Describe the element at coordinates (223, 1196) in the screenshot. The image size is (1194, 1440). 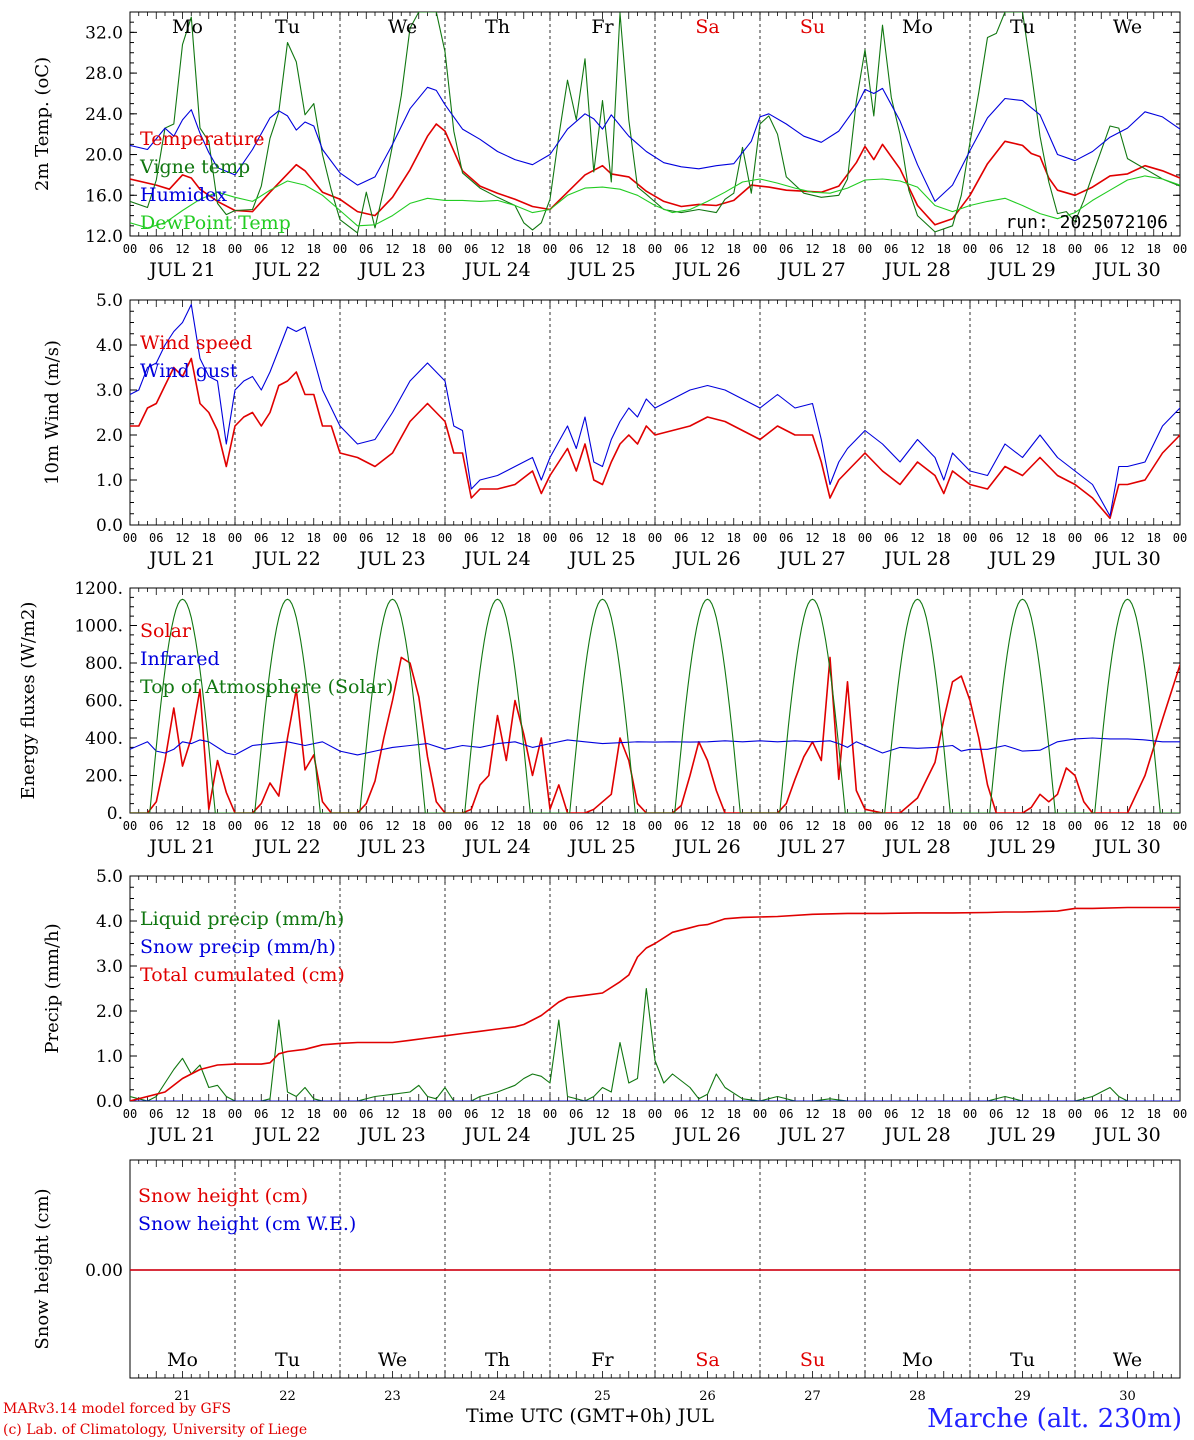
I see `legend-entry: Snow height (cm)` at that location.